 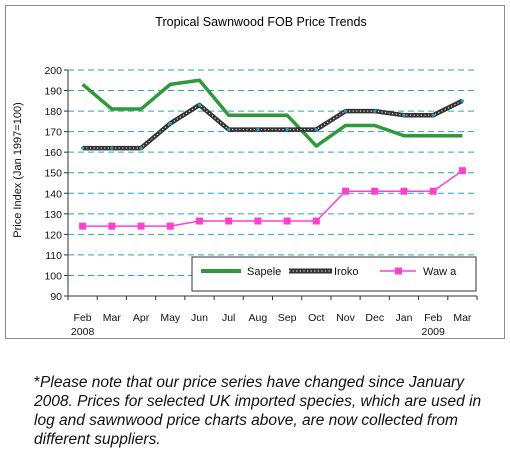 What do you see at coordinates (53, 174) in the screenshot?
I see `y-tick-label: 150` at bounding box center [53, 174].